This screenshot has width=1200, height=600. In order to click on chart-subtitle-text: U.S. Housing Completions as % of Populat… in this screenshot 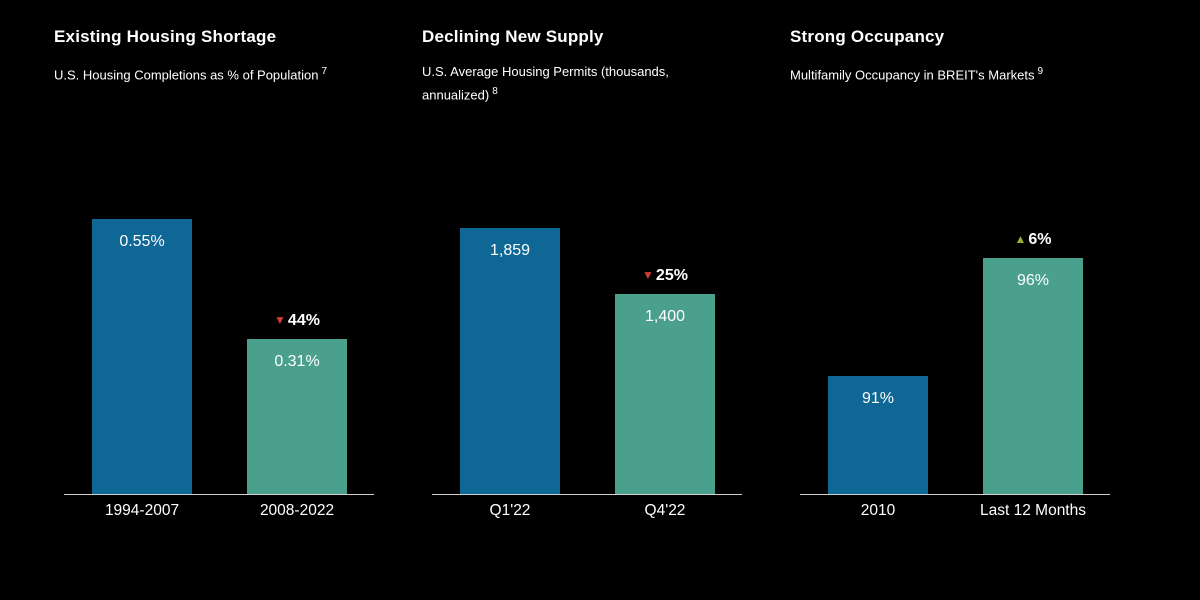, I will do `click(186, 75)`.